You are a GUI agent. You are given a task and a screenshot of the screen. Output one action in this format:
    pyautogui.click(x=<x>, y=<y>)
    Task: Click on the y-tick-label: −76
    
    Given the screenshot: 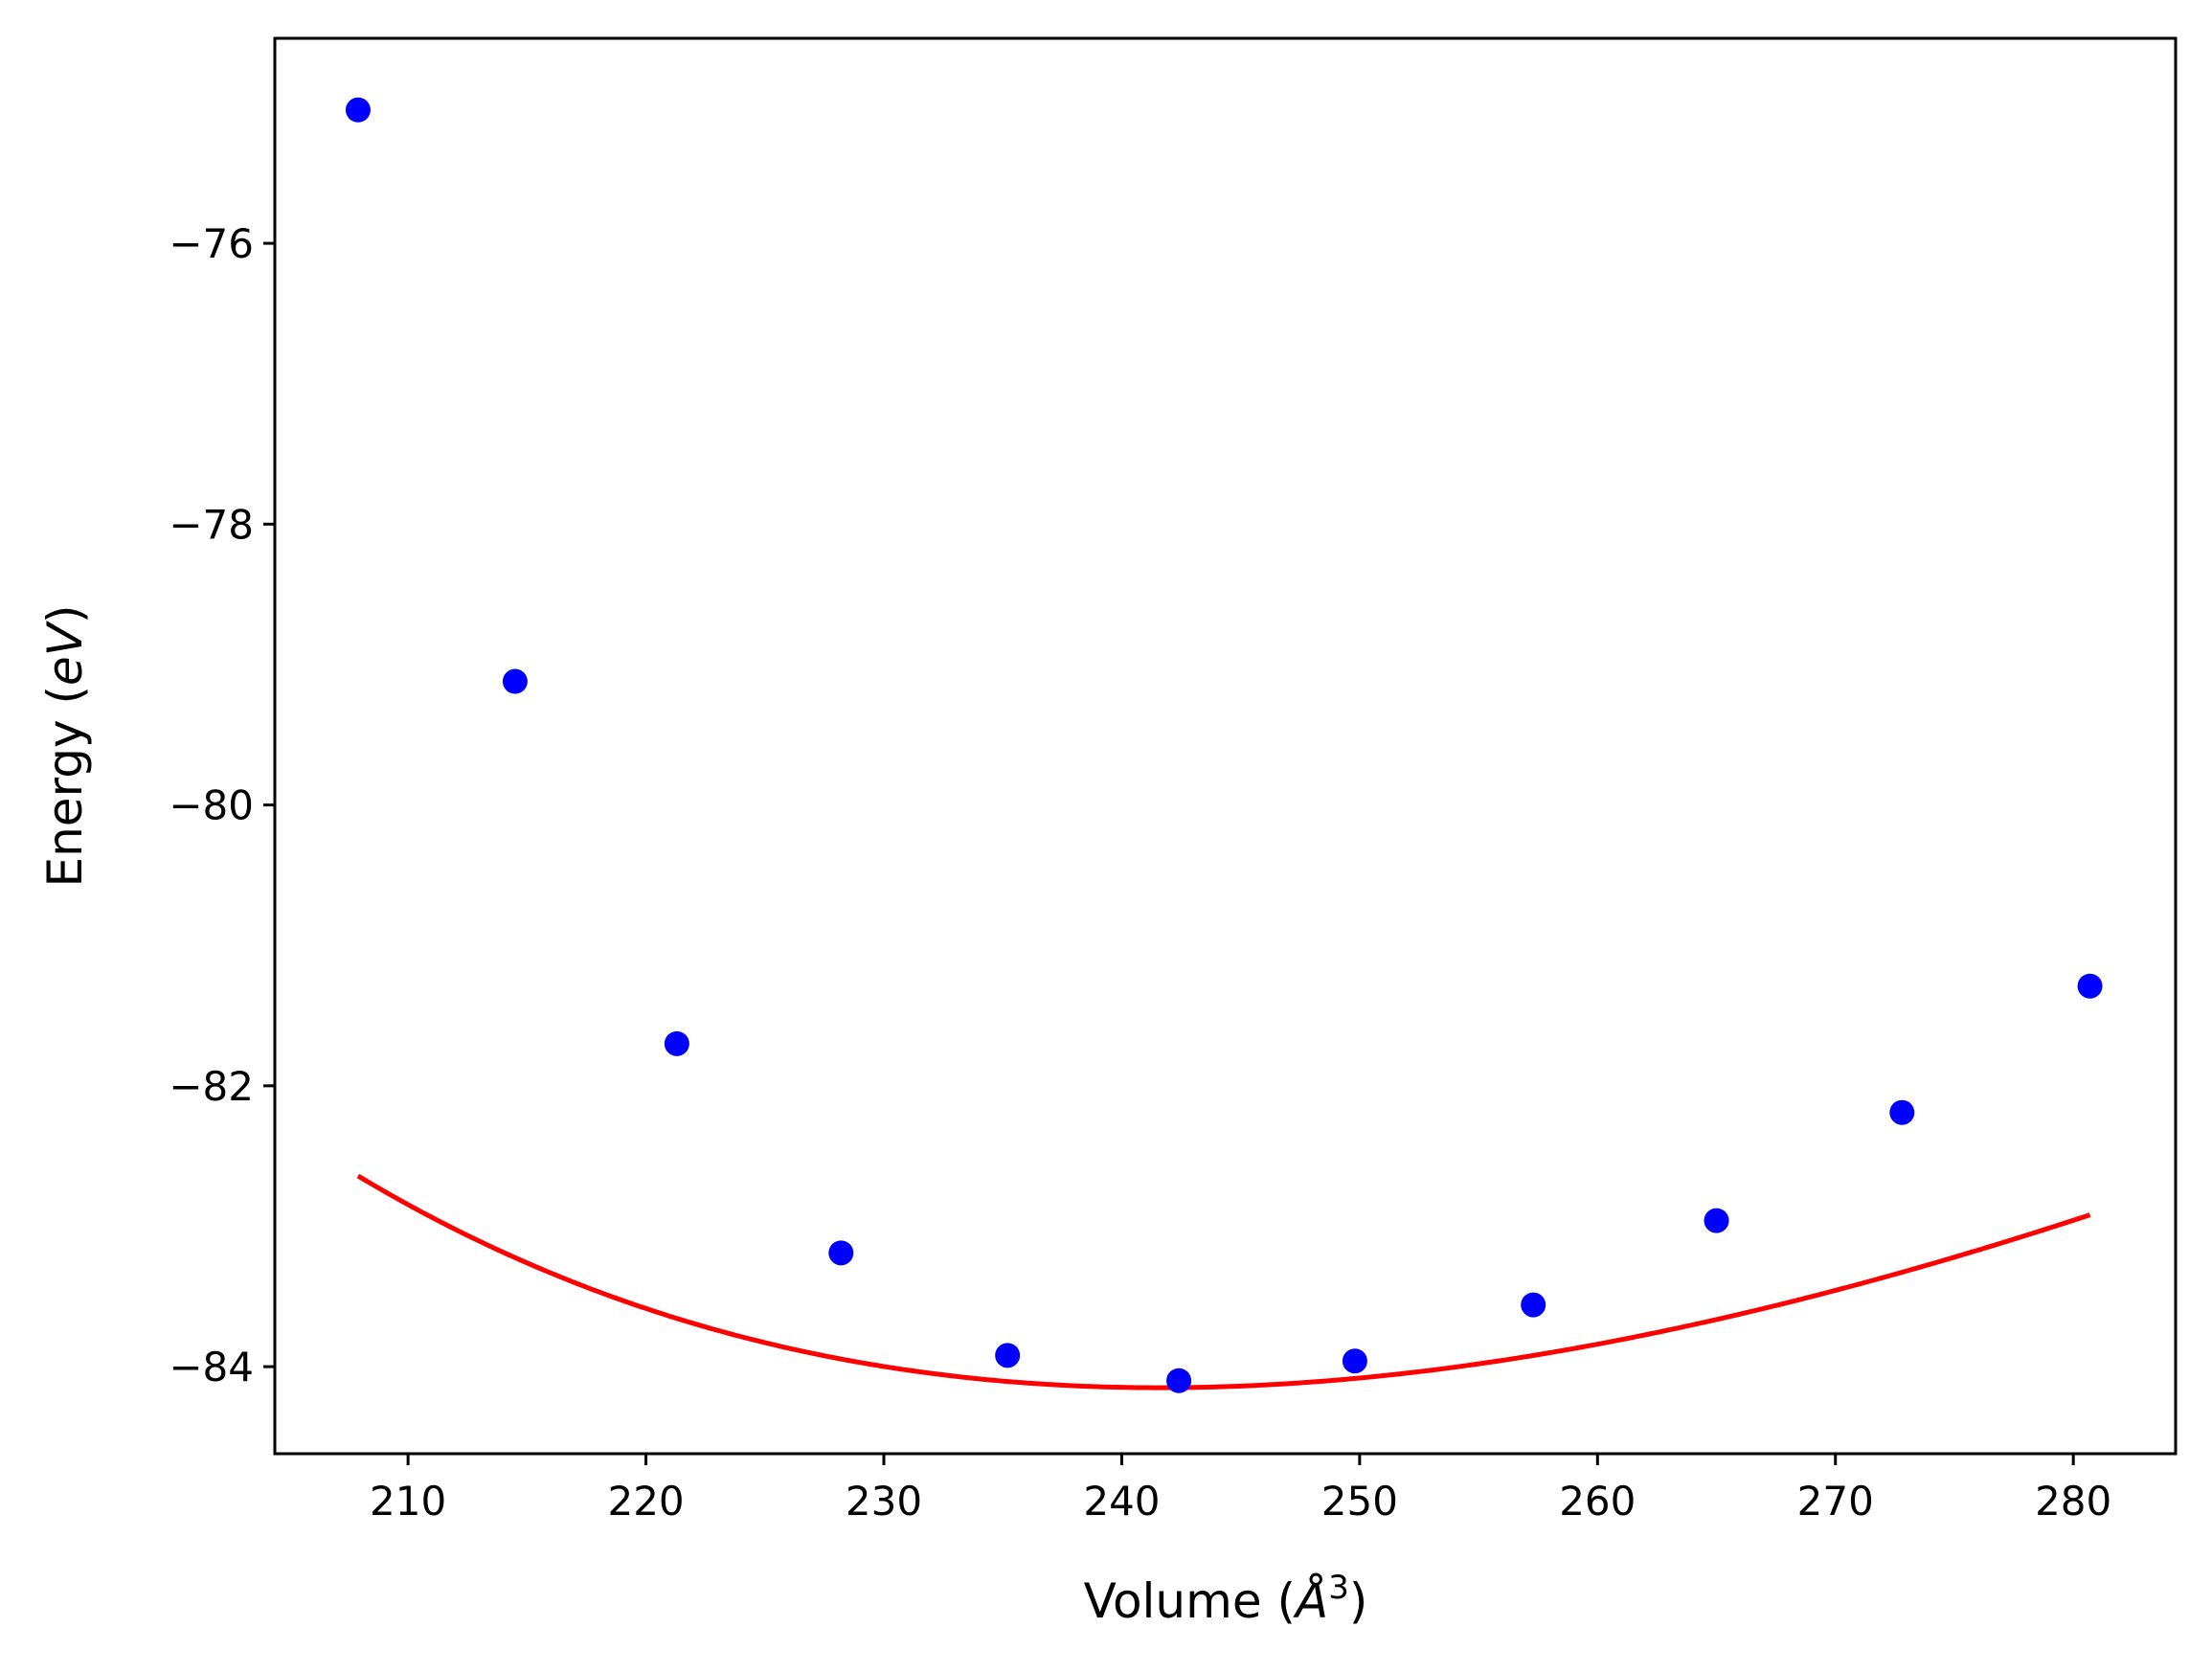 What is the action you would take?
    pyautogui.click(x=211, y=243)
    